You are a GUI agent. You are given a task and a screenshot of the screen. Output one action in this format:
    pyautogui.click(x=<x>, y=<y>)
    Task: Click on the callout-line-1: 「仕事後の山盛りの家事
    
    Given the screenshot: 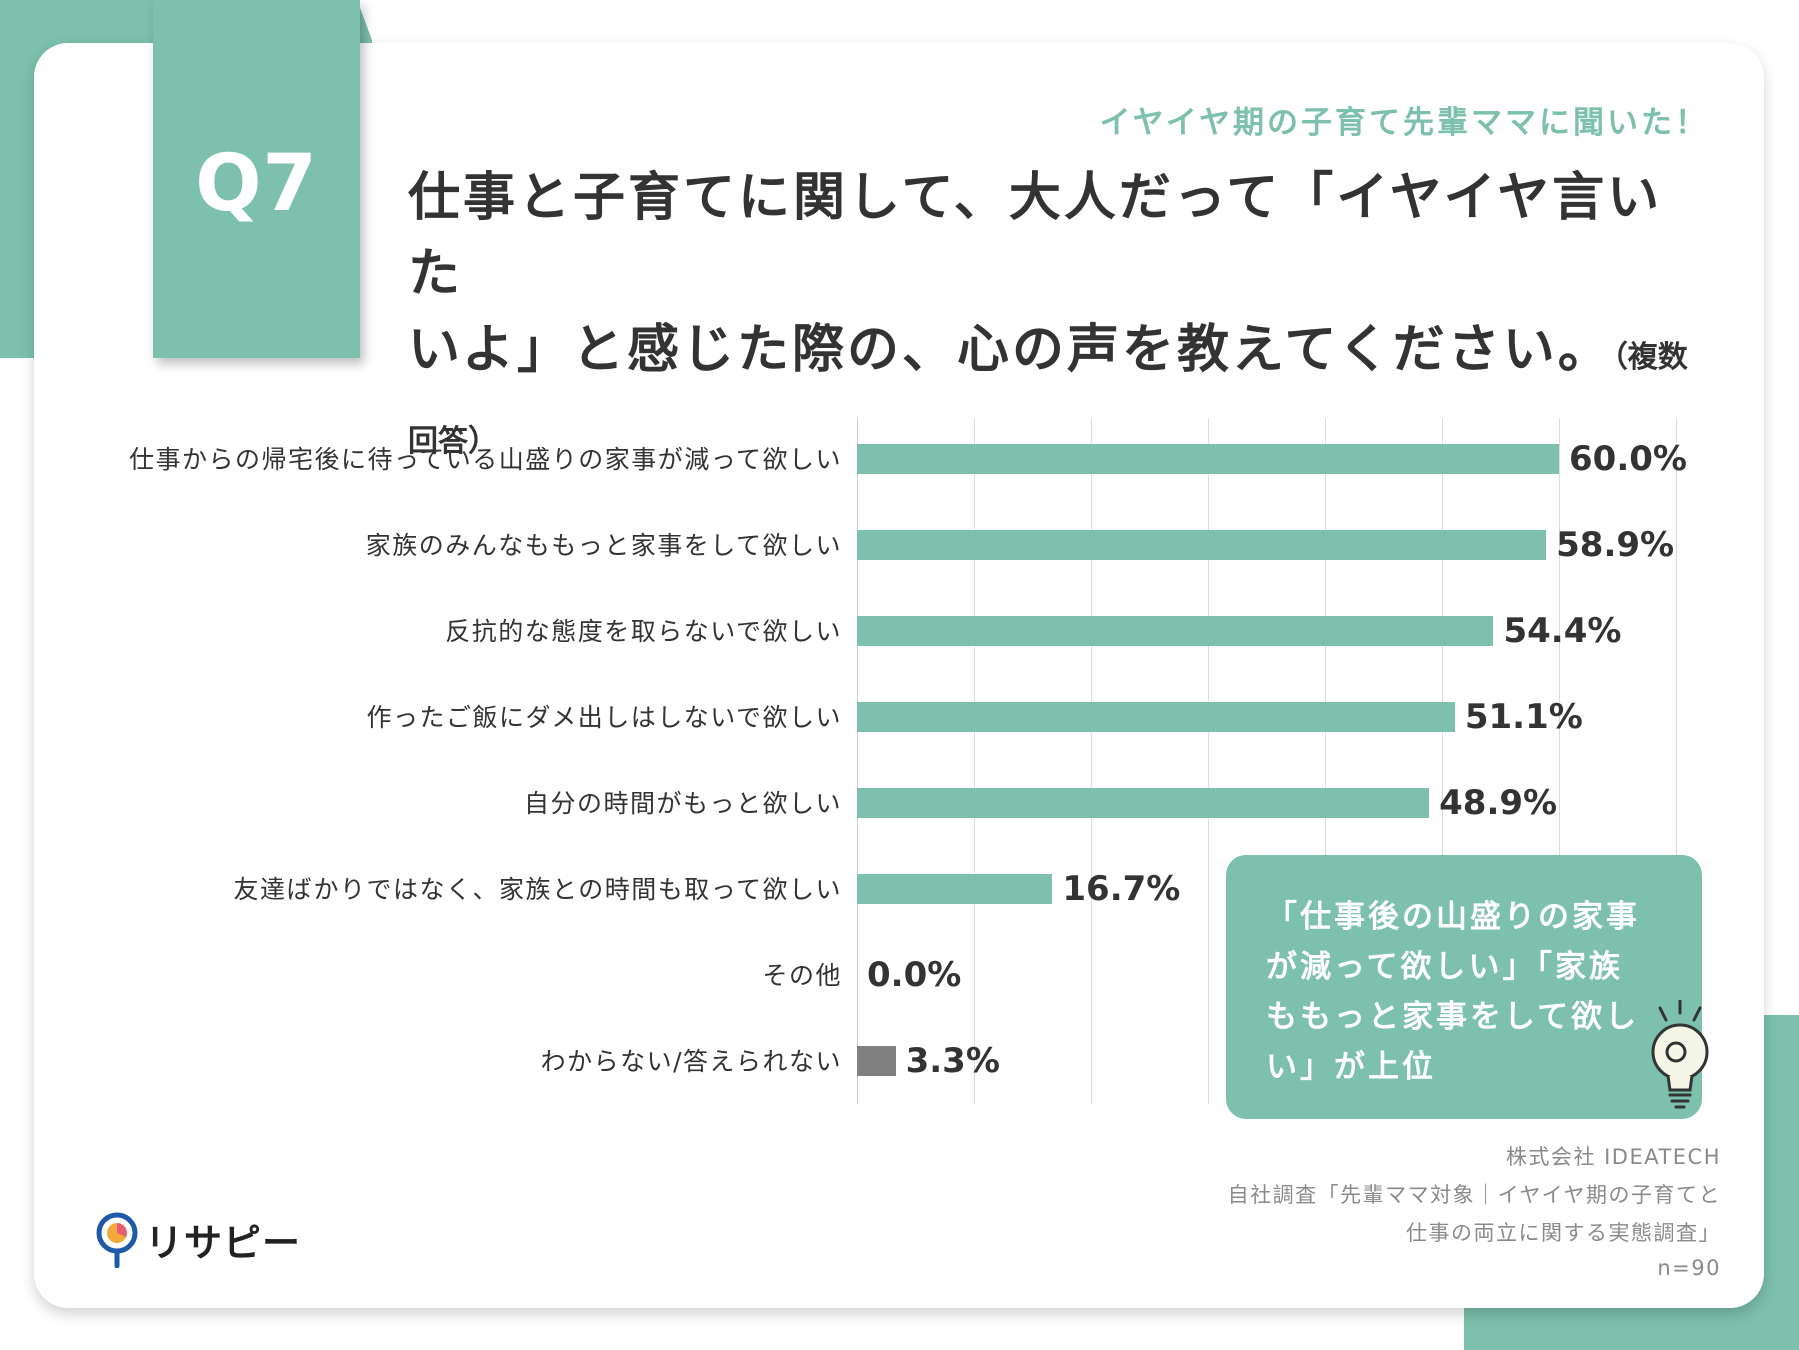 What is the action you would take?
    pyautogui.click(x=1453, y=917)
    